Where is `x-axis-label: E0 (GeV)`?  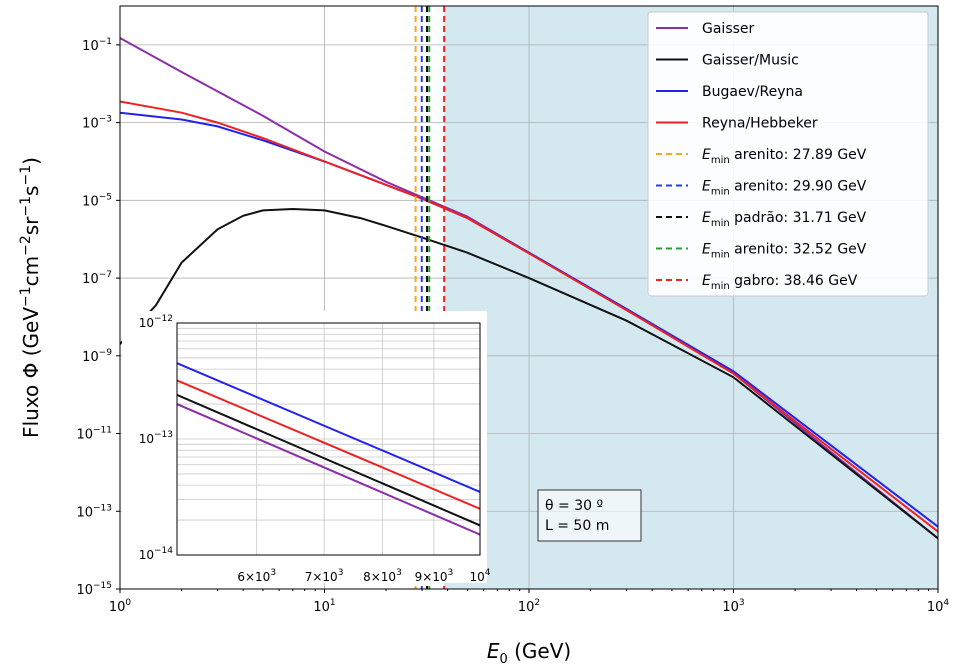 x-axis-label: E0 (GeV) is located at coordinates (529, 653).